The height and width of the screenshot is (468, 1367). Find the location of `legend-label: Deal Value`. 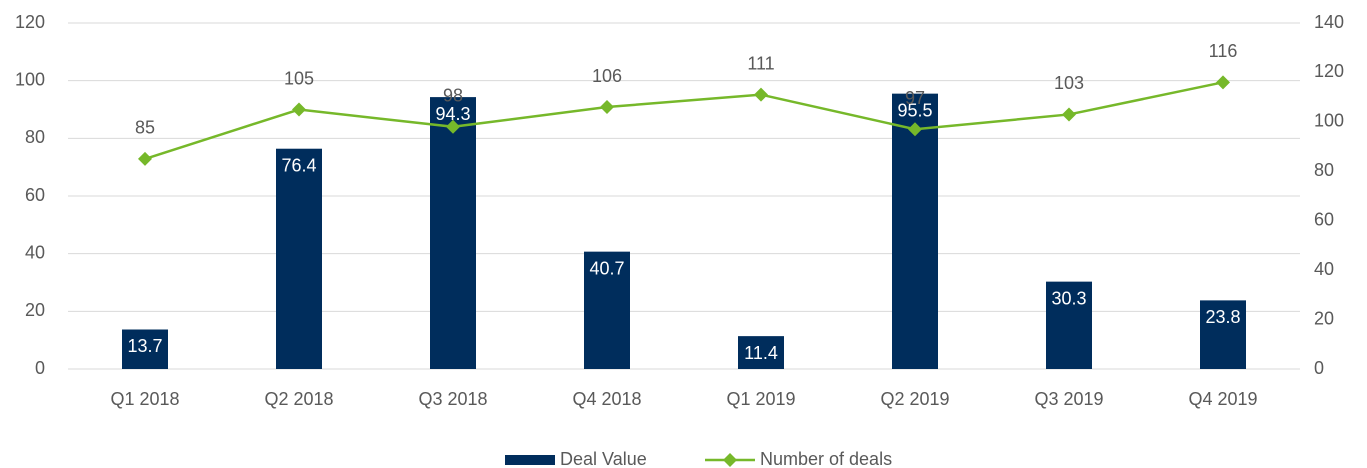

legend-label: Deal Value is located at coordinates (603, 458).